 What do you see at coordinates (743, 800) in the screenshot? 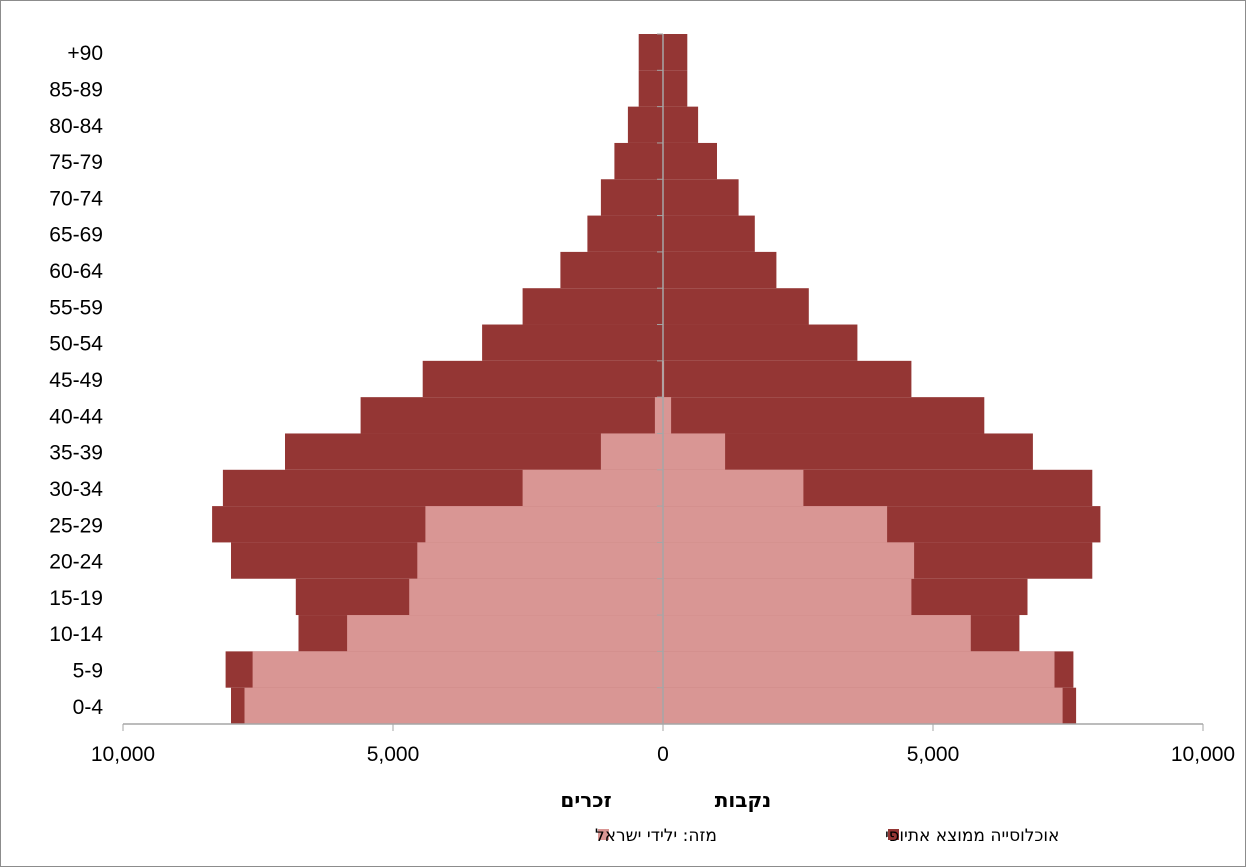
I see `female-side-label: נקבות` at bounding box center [743, 800].